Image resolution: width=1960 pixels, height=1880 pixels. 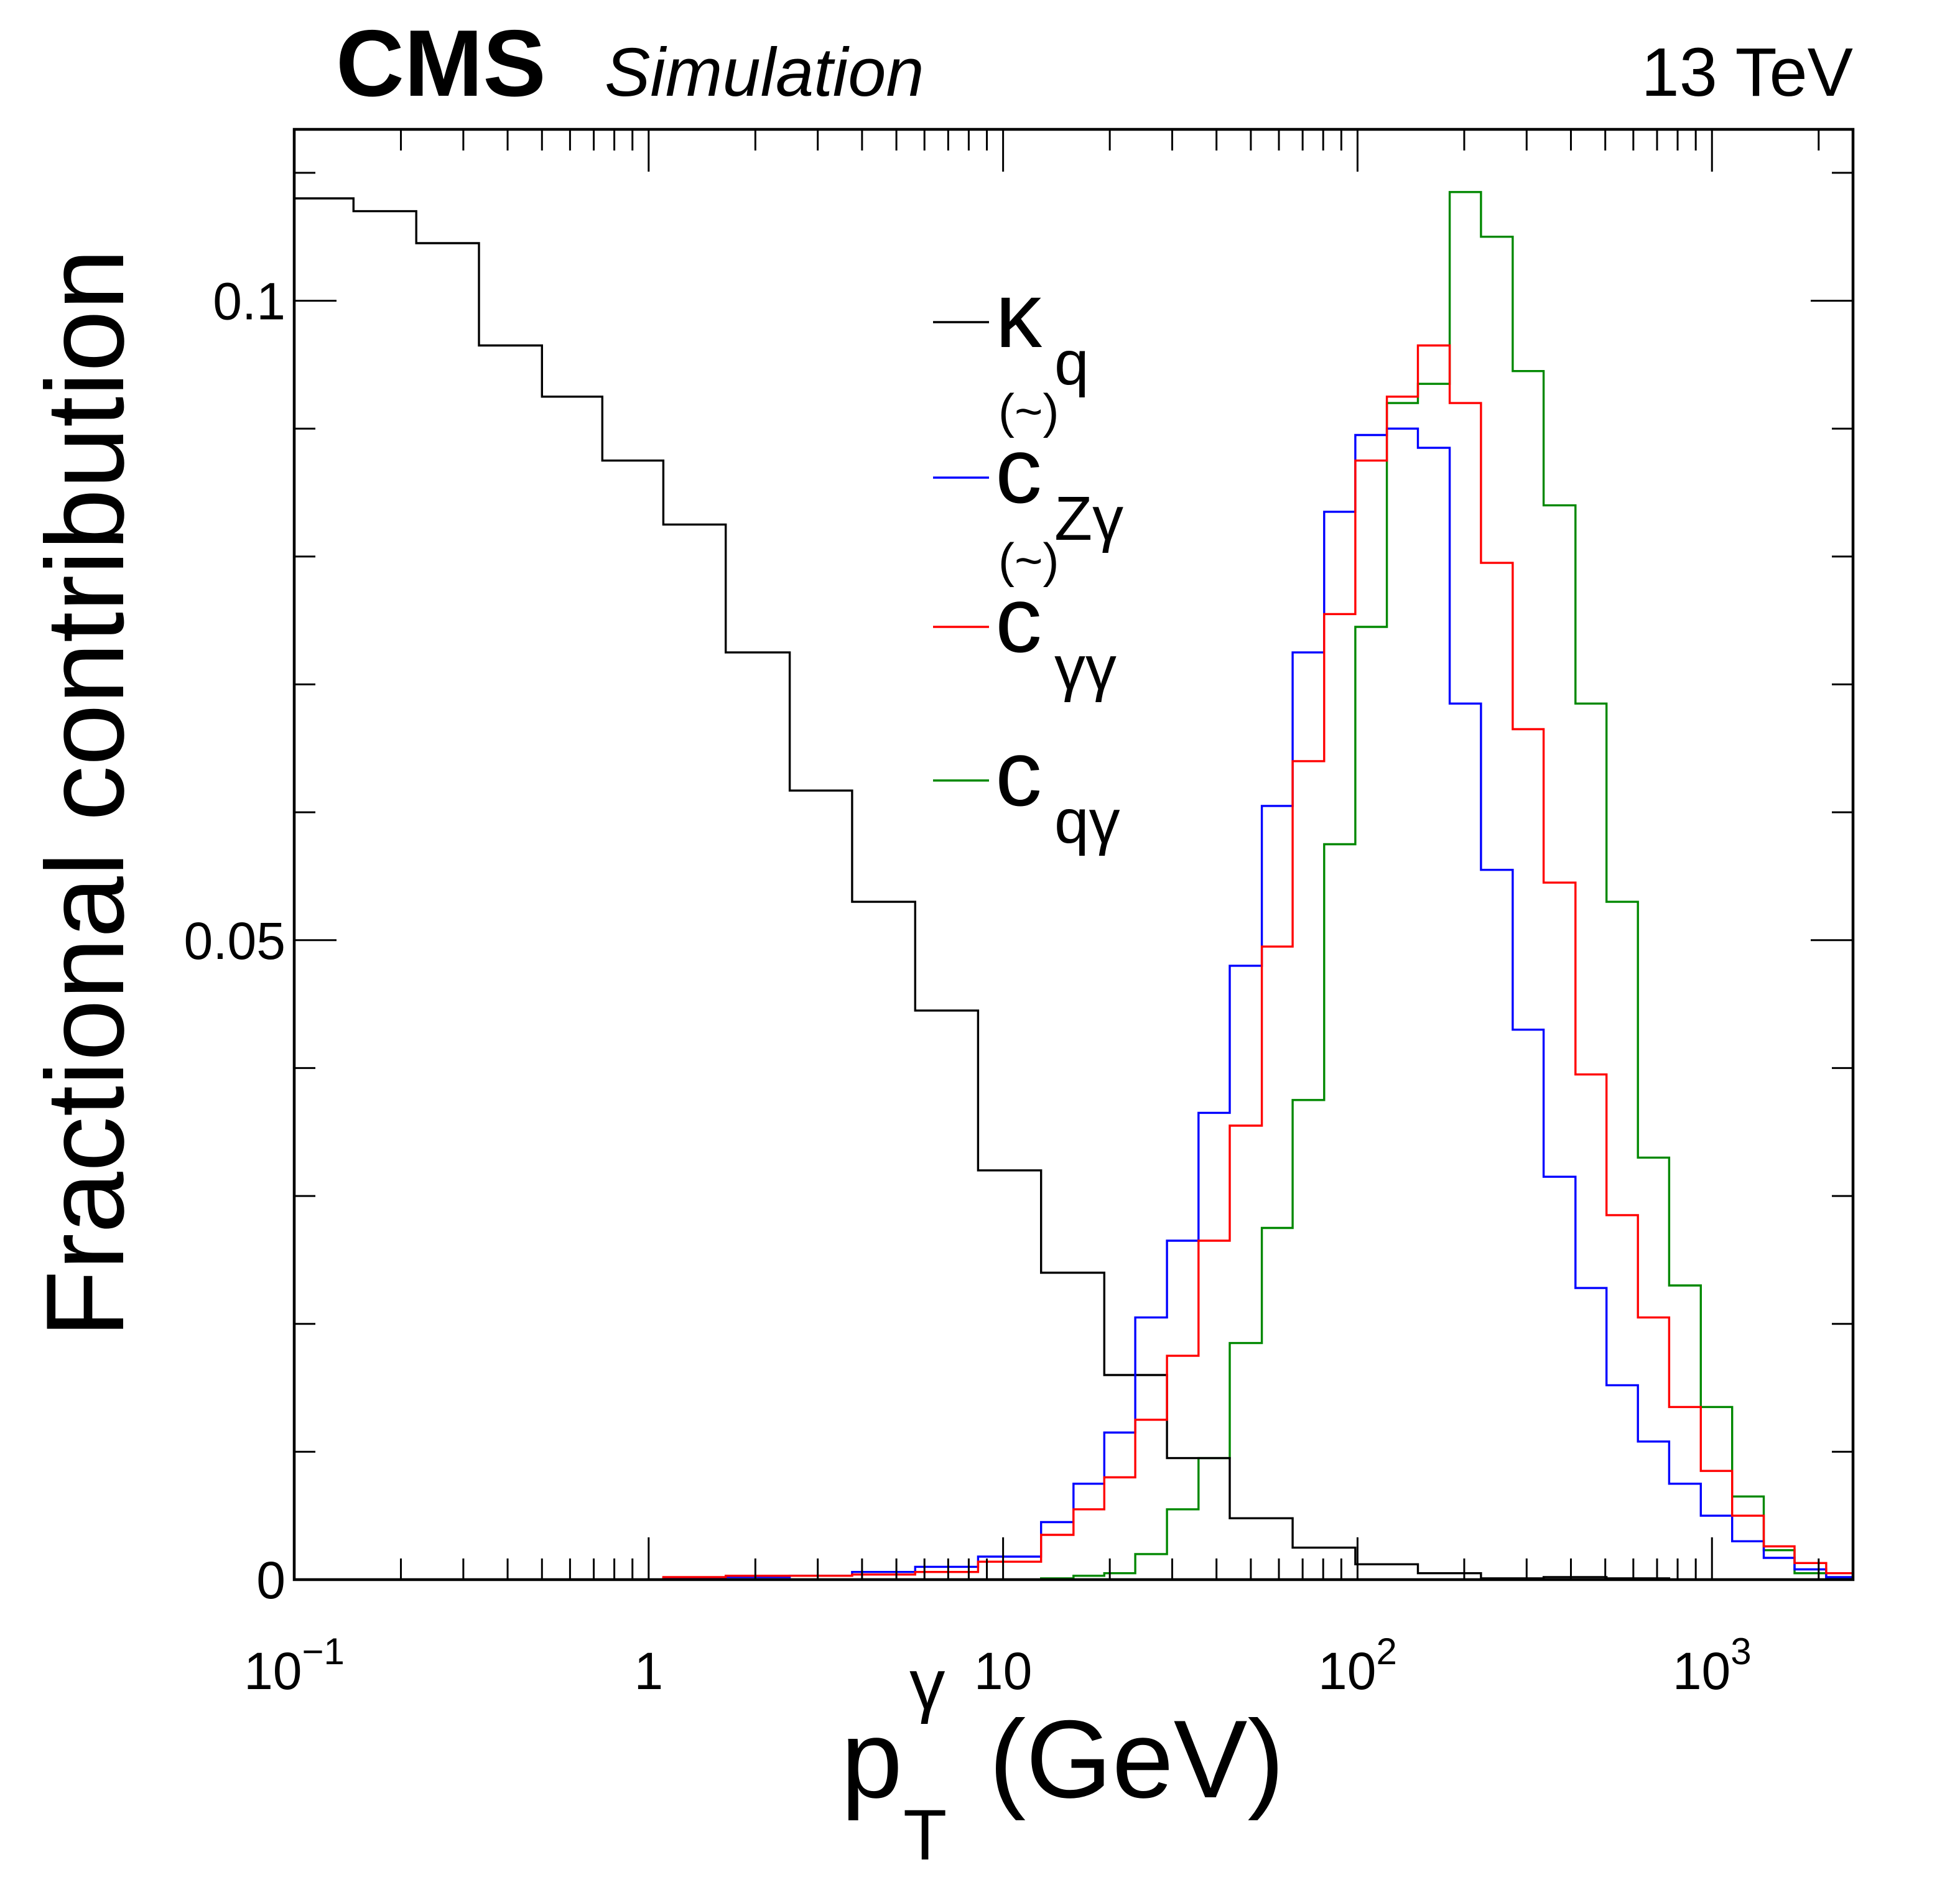 I want to click on legend-subscript-kq: q, so click(x=1071, y=363).